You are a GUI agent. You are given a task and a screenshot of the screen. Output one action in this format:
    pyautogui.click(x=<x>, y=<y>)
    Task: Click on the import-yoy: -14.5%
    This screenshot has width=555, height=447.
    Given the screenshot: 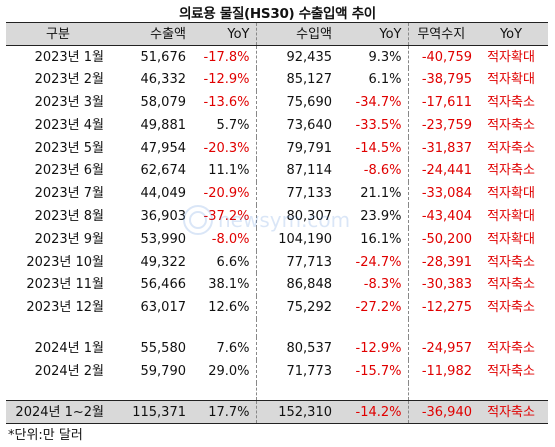 What is the action you would take?
    pyautogui.click(x=373, y=148)
    